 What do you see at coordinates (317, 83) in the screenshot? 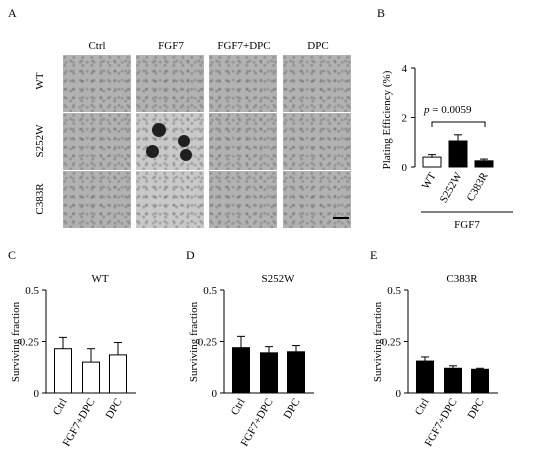
I see `micrograph-wt-dpc` at bounding box center [317, 83].